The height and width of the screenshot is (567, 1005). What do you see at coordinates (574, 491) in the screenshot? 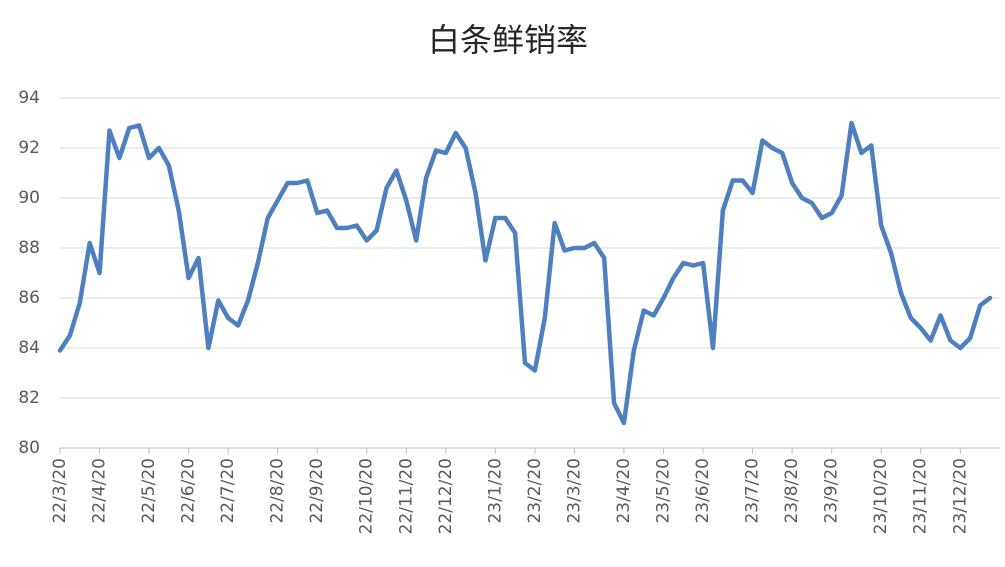
I see `x-tick-label: 23/3/20` at bounding box center [574, 491].